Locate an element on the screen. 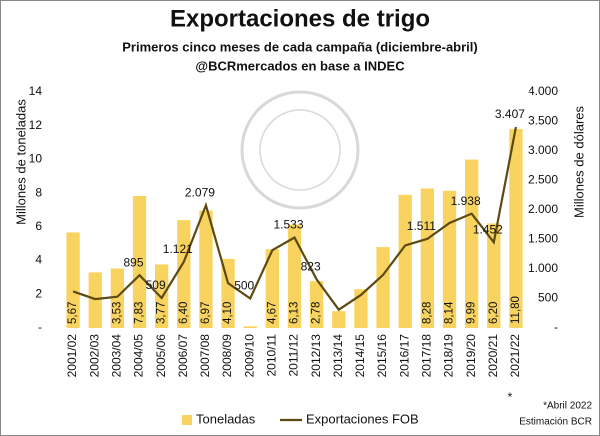 This screenshot has width=600, height=436. line-value-label: 500 is located at coordinates (244, 286).